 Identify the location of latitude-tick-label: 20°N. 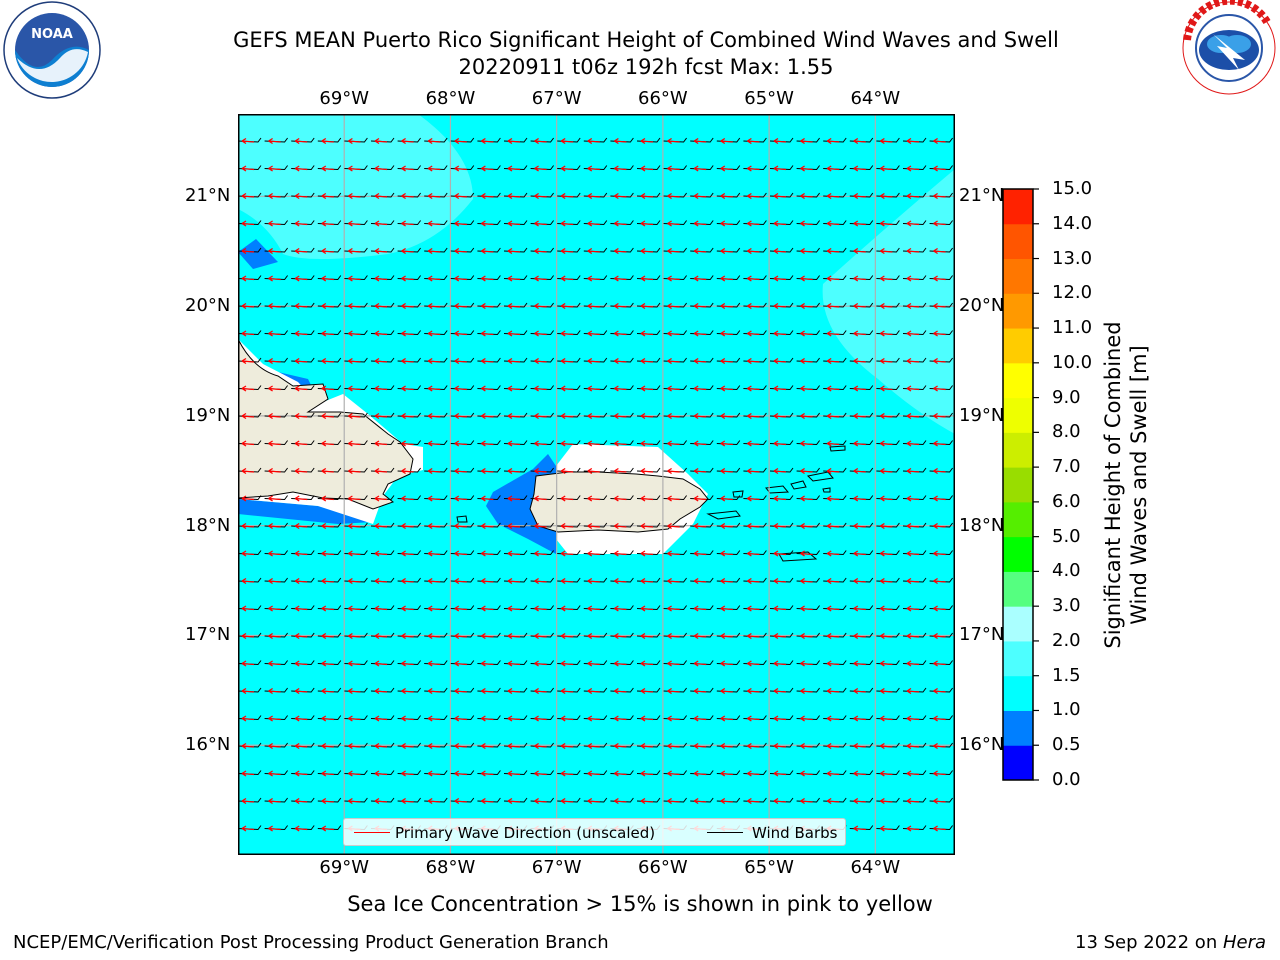
(208, 306).